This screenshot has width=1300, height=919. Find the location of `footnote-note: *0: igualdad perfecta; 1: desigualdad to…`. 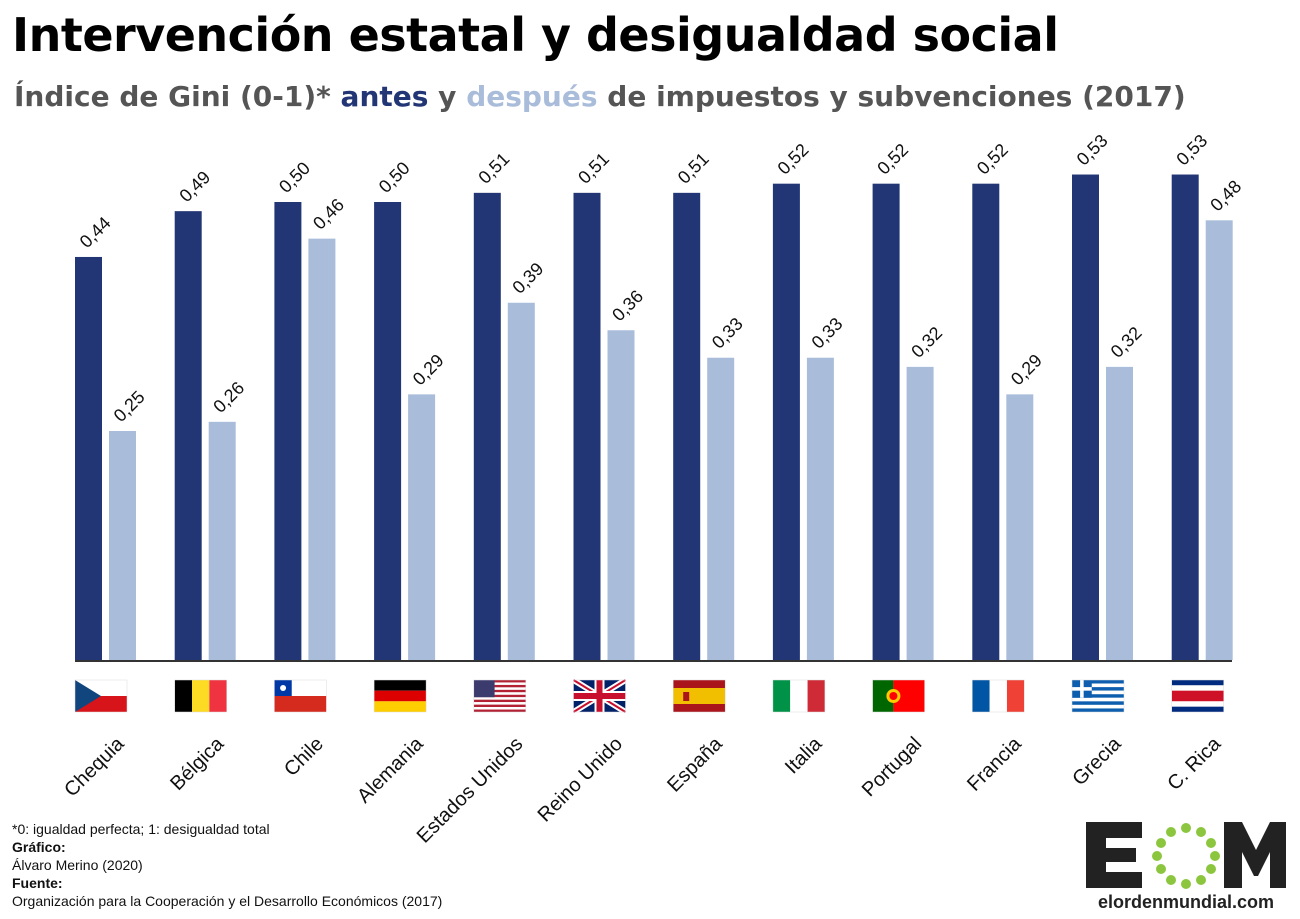

footnote-note: *0: igualdad perfecta; 1: desigualdad to… is located at coordinates (141, 829).